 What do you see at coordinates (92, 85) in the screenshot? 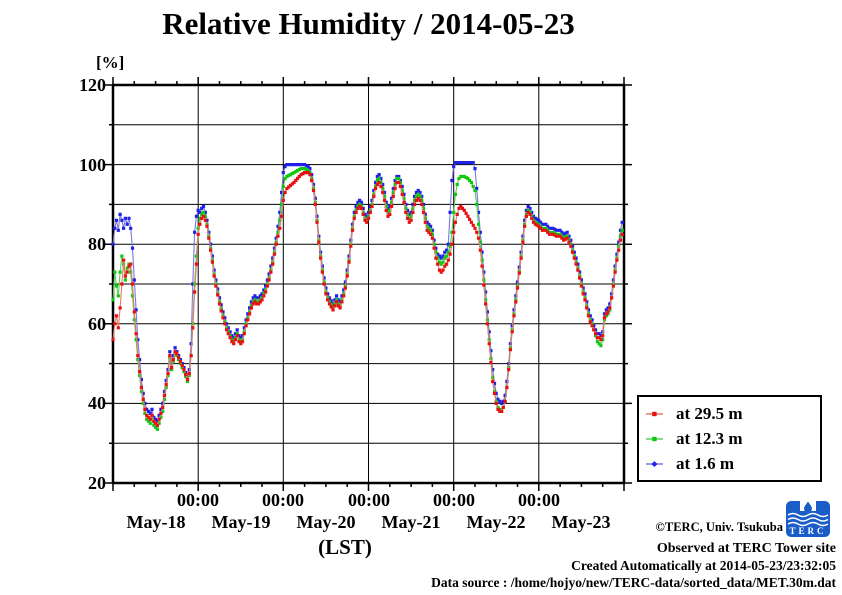
I see `y-tick-label: 120` at bounding box center [92, 85].